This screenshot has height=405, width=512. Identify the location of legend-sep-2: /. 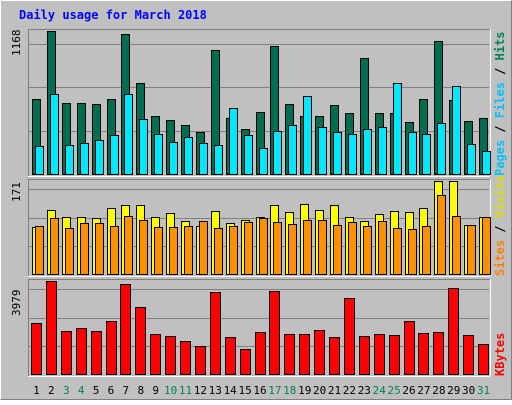
(500, 71).